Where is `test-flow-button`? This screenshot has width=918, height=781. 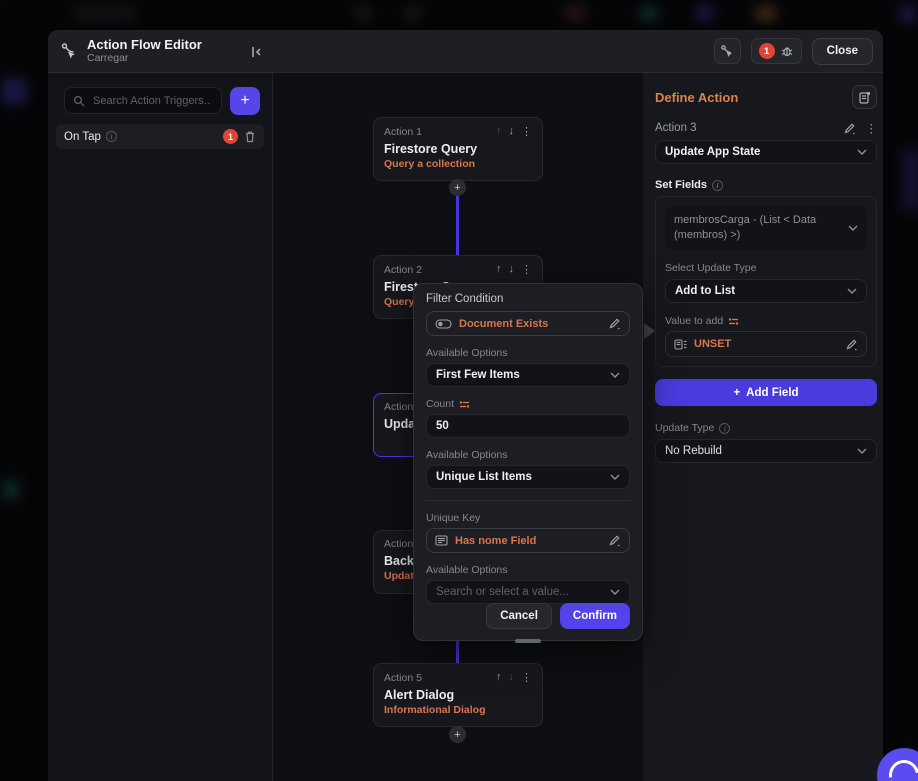
test-flow-button is located at coordinates (727, 51).